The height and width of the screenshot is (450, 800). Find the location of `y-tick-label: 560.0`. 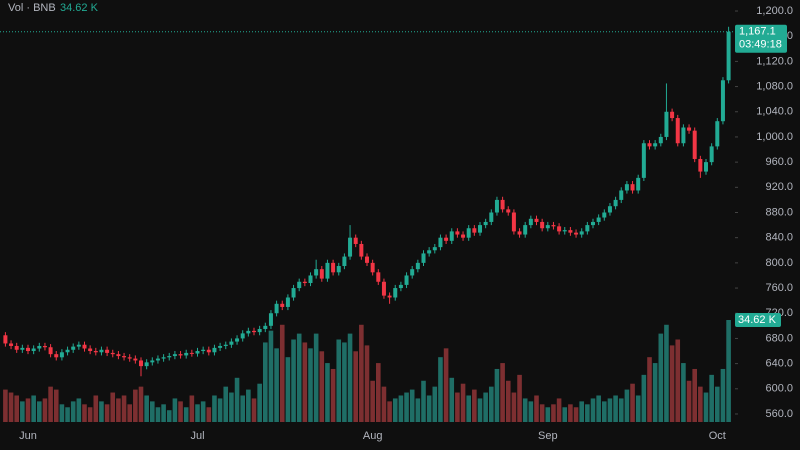

y-tick-label: 560.0 is located at coordinates (779, 414).